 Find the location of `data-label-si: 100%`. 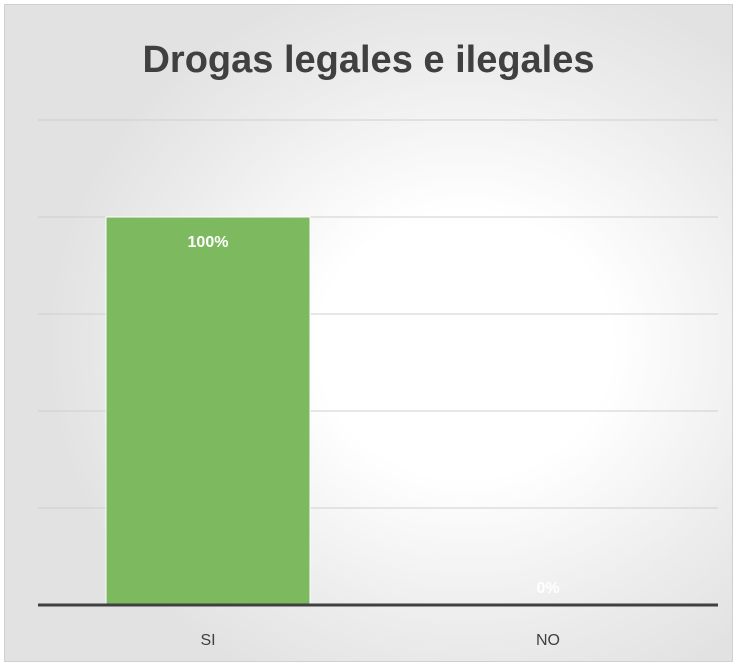

data-label-si: 100% is located at coordinates (208, 242).